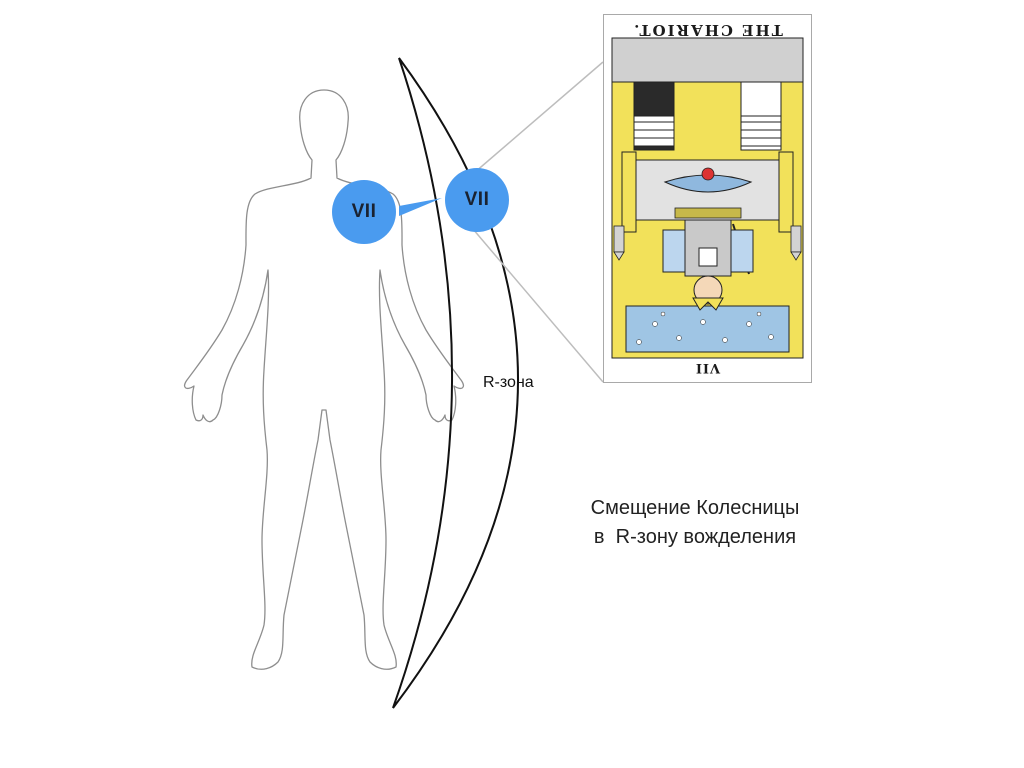  Describe the element at coordinates (629, 192) in the screenshot. I see `chariot-post-right` at that location.